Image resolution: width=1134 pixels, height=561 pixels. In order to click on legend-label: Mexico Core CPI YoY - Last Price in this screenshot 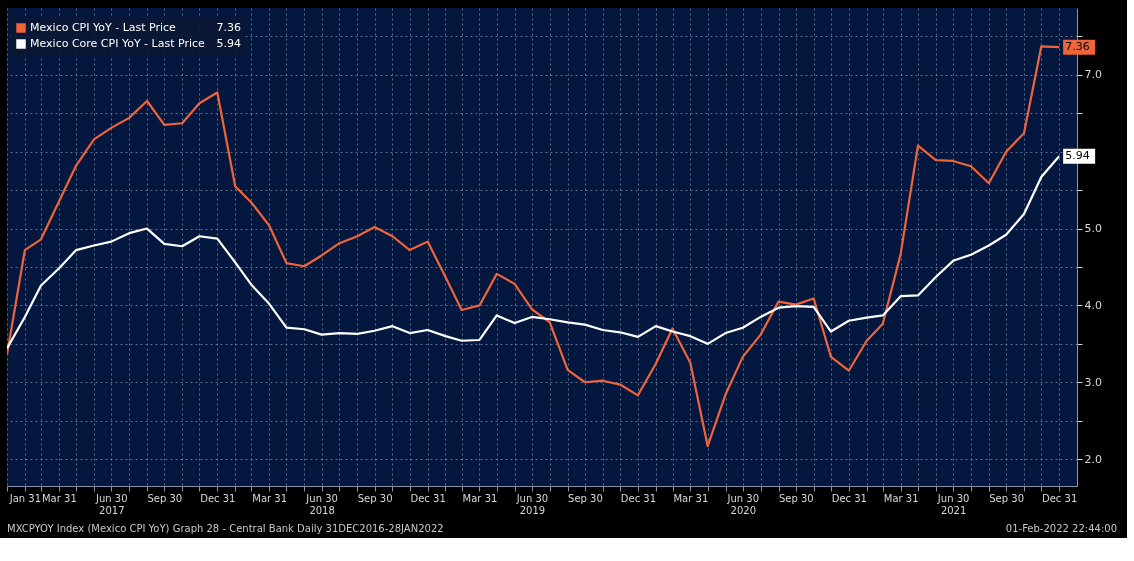, I will do `click(118, 43)`.